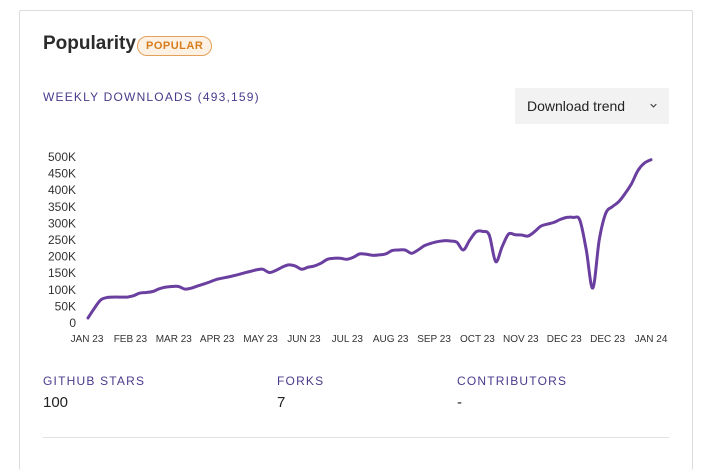 This screenshot has width=705, height=470. What do you see at coordinates (281, 402) in the screenshot?
I see `forks-value: 7` at bounding box center [281, 402].